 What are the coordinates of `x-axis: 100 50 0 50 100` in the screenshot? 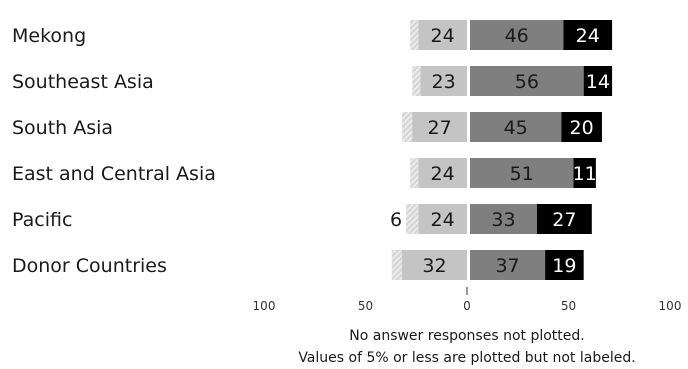 It's located at (467, 300).